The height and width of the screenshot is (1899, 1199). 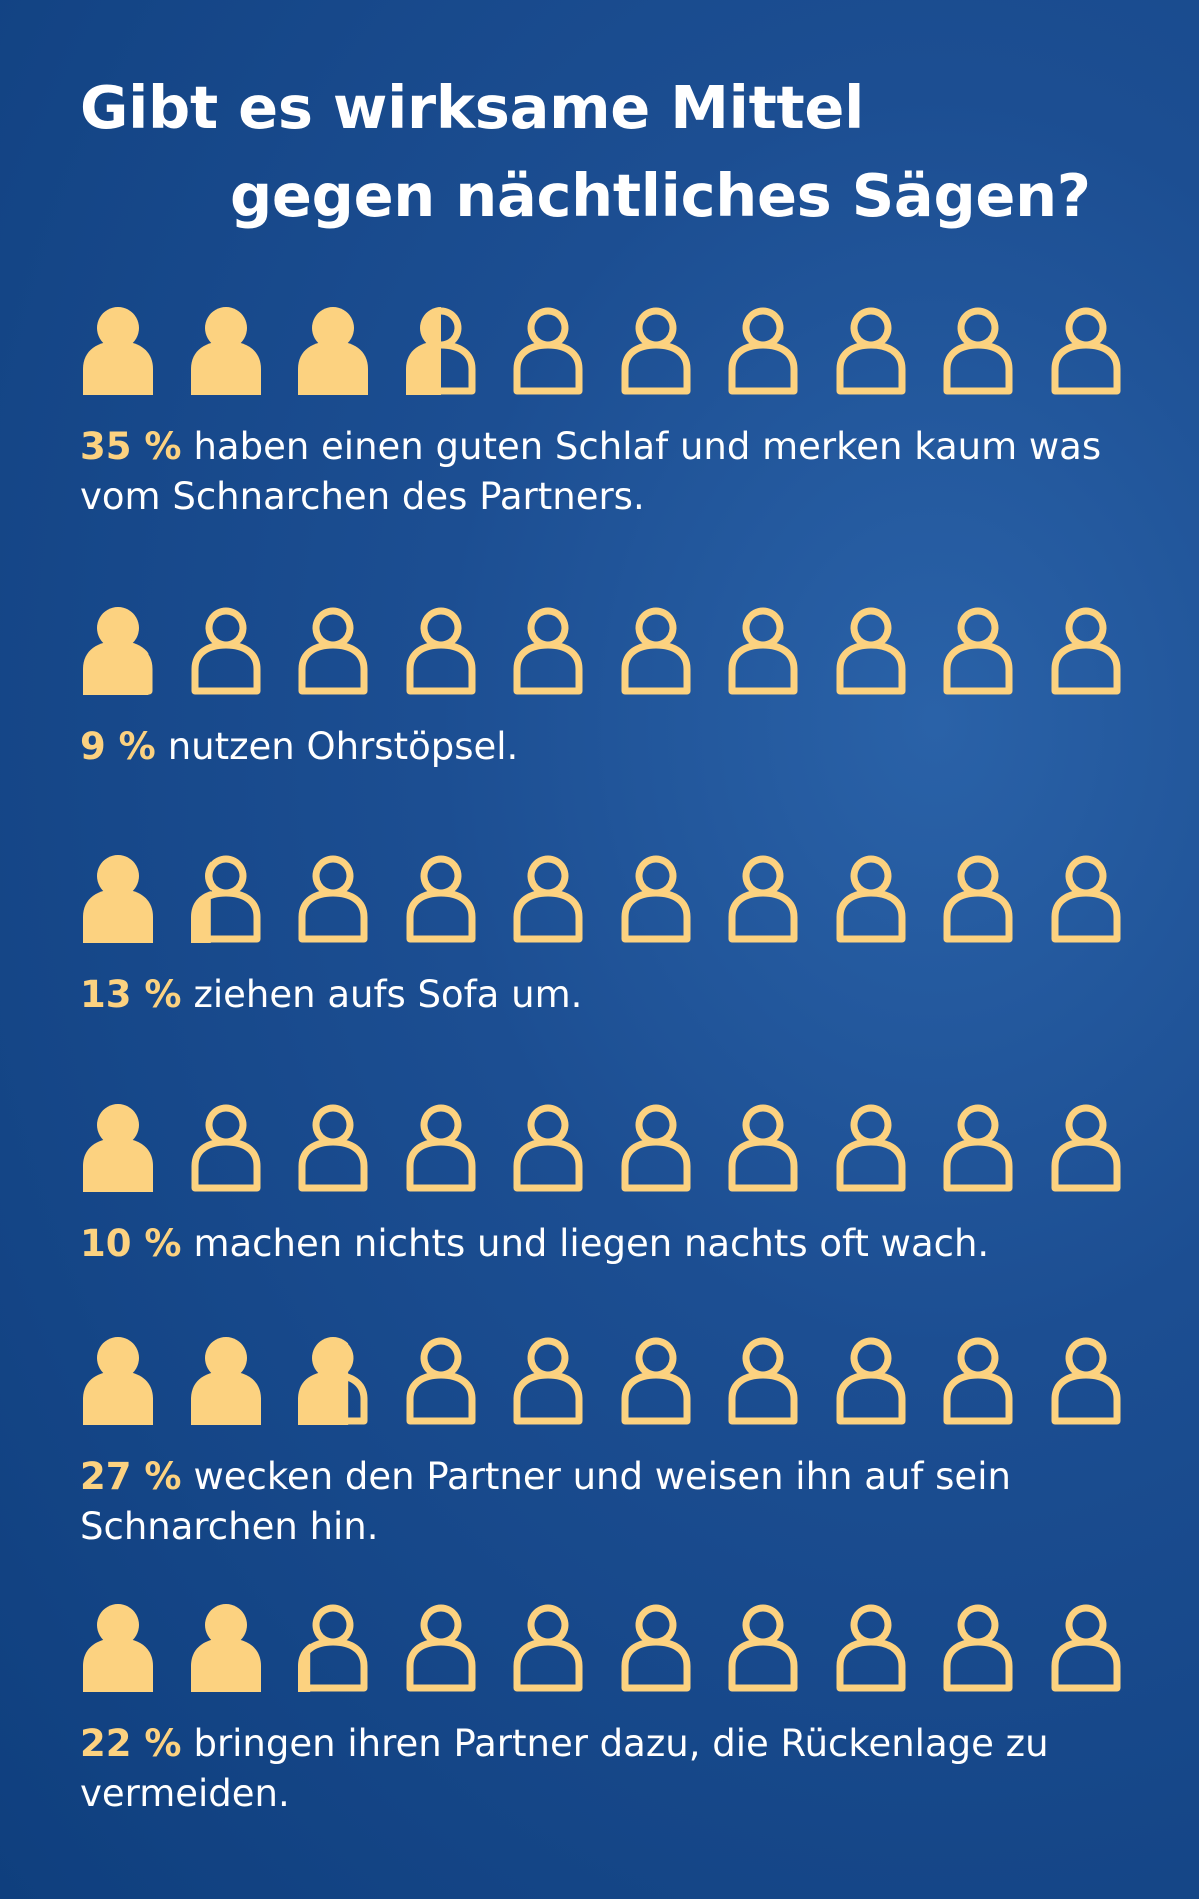 What do you see at coordinates (343, 746) in the screenshot?
I see `caption-text: nutzen Ohrstöpsel.` at bounding box center [343, 746].